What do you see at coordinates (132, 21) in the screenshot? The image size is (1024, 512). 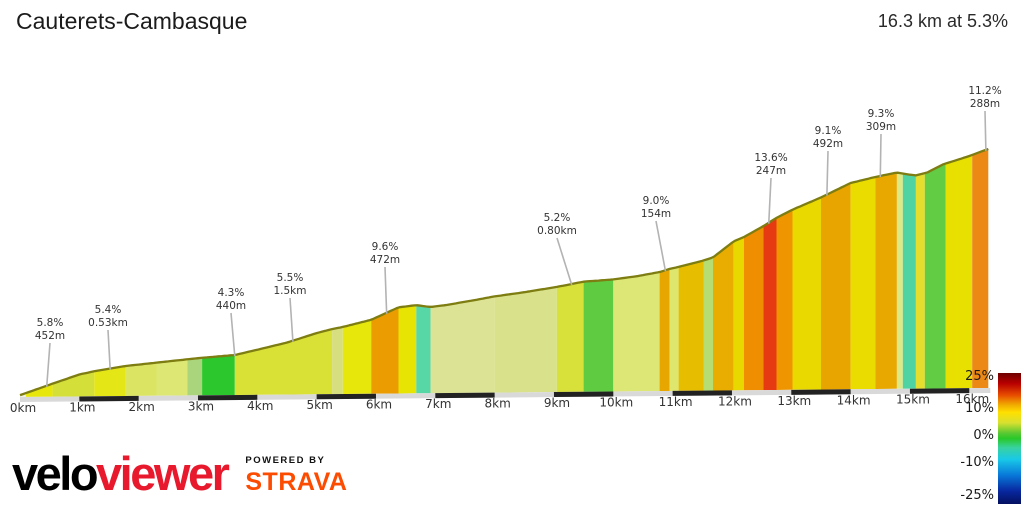 I see `page-title: Cauterets-Cambasque` at bounding box center [132, 21].